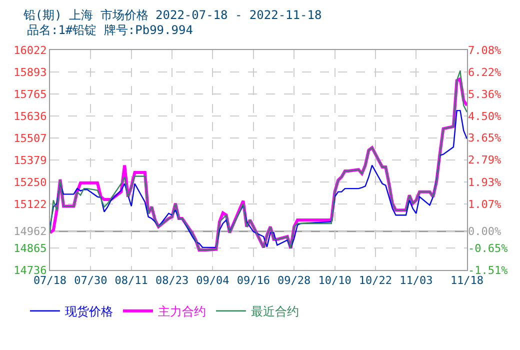  What do you see at coordinates (50, 281) in the screenshot?
I see `x-tick-label: 07/18` at bounding box center [50, 281].